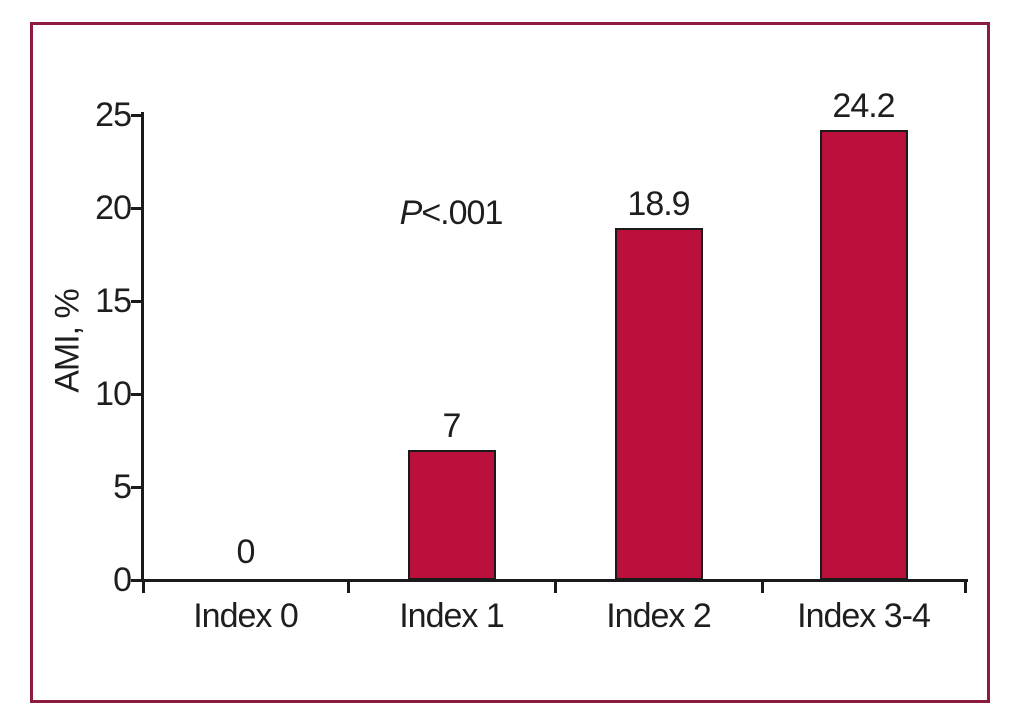 The height and width of the screenshot is (720, 1020). I want to click on bar-value-label-index-2: 18.9, so click(658, 204).